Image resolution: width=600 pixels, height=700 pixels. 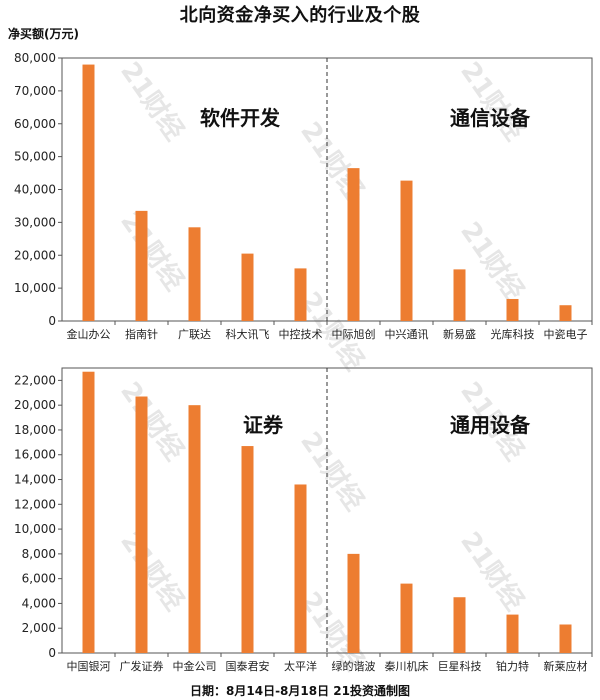 I want to click on x-tick-label: 中瓷电子, so click(x=566, y=334).